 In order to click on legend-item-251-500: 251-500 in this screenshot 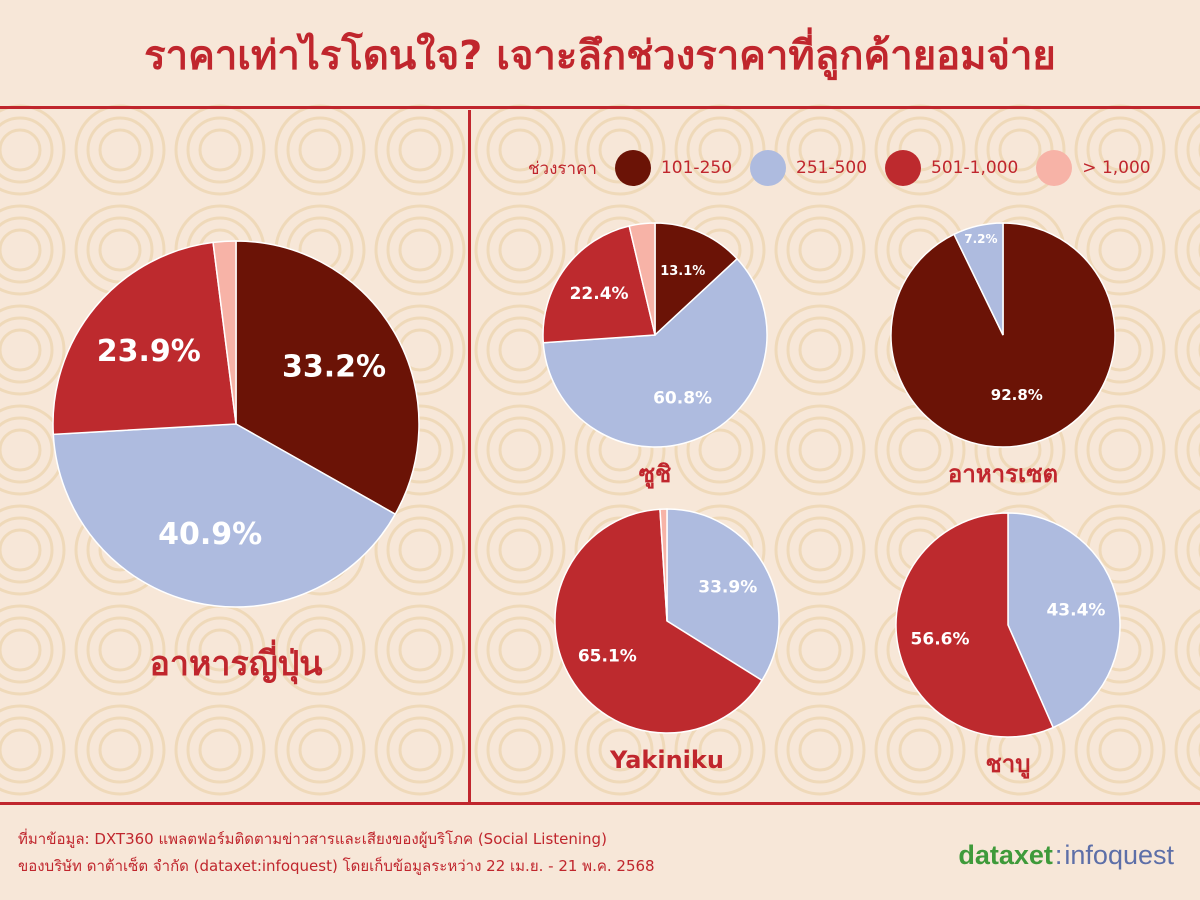, I will do `click(808, 168)`.